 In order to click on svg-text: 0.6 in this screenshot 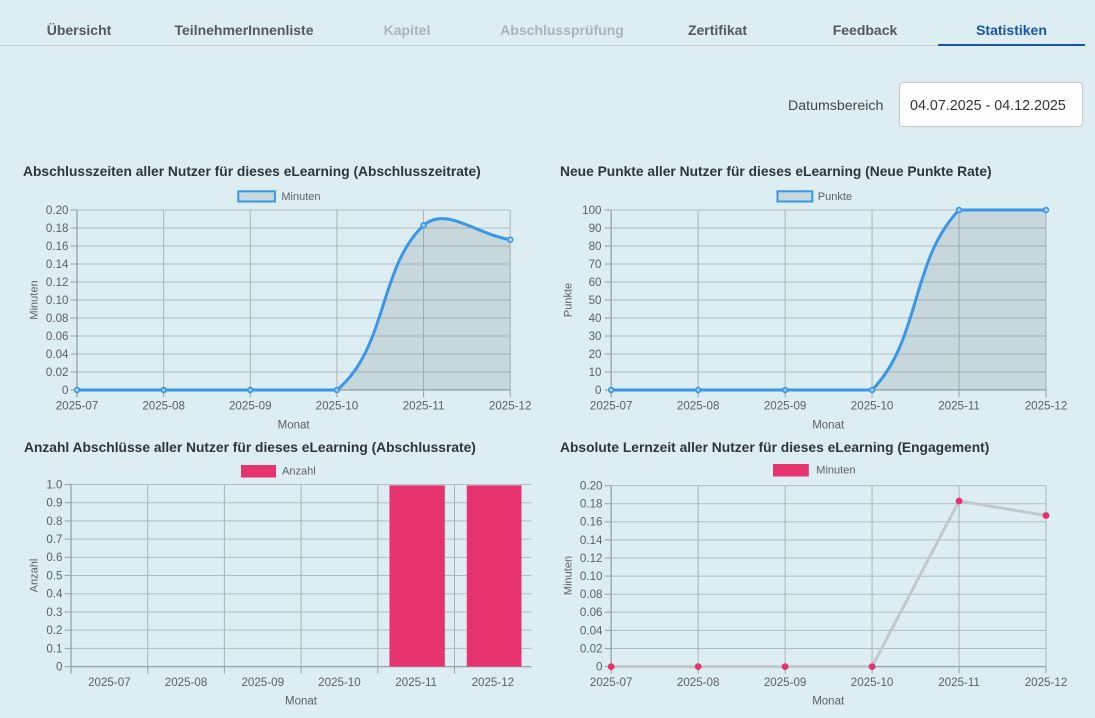, I will do `click(54, 557)`.